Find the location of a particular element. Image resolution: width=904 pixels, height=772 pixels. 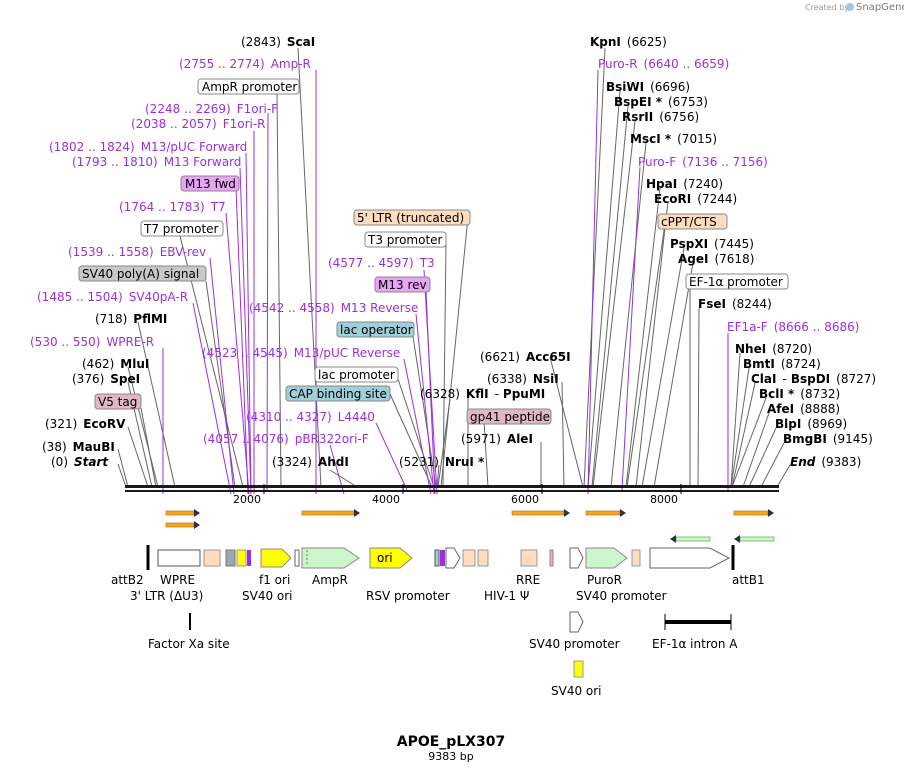

box-sv40polya is located at coordinates (142, 273).